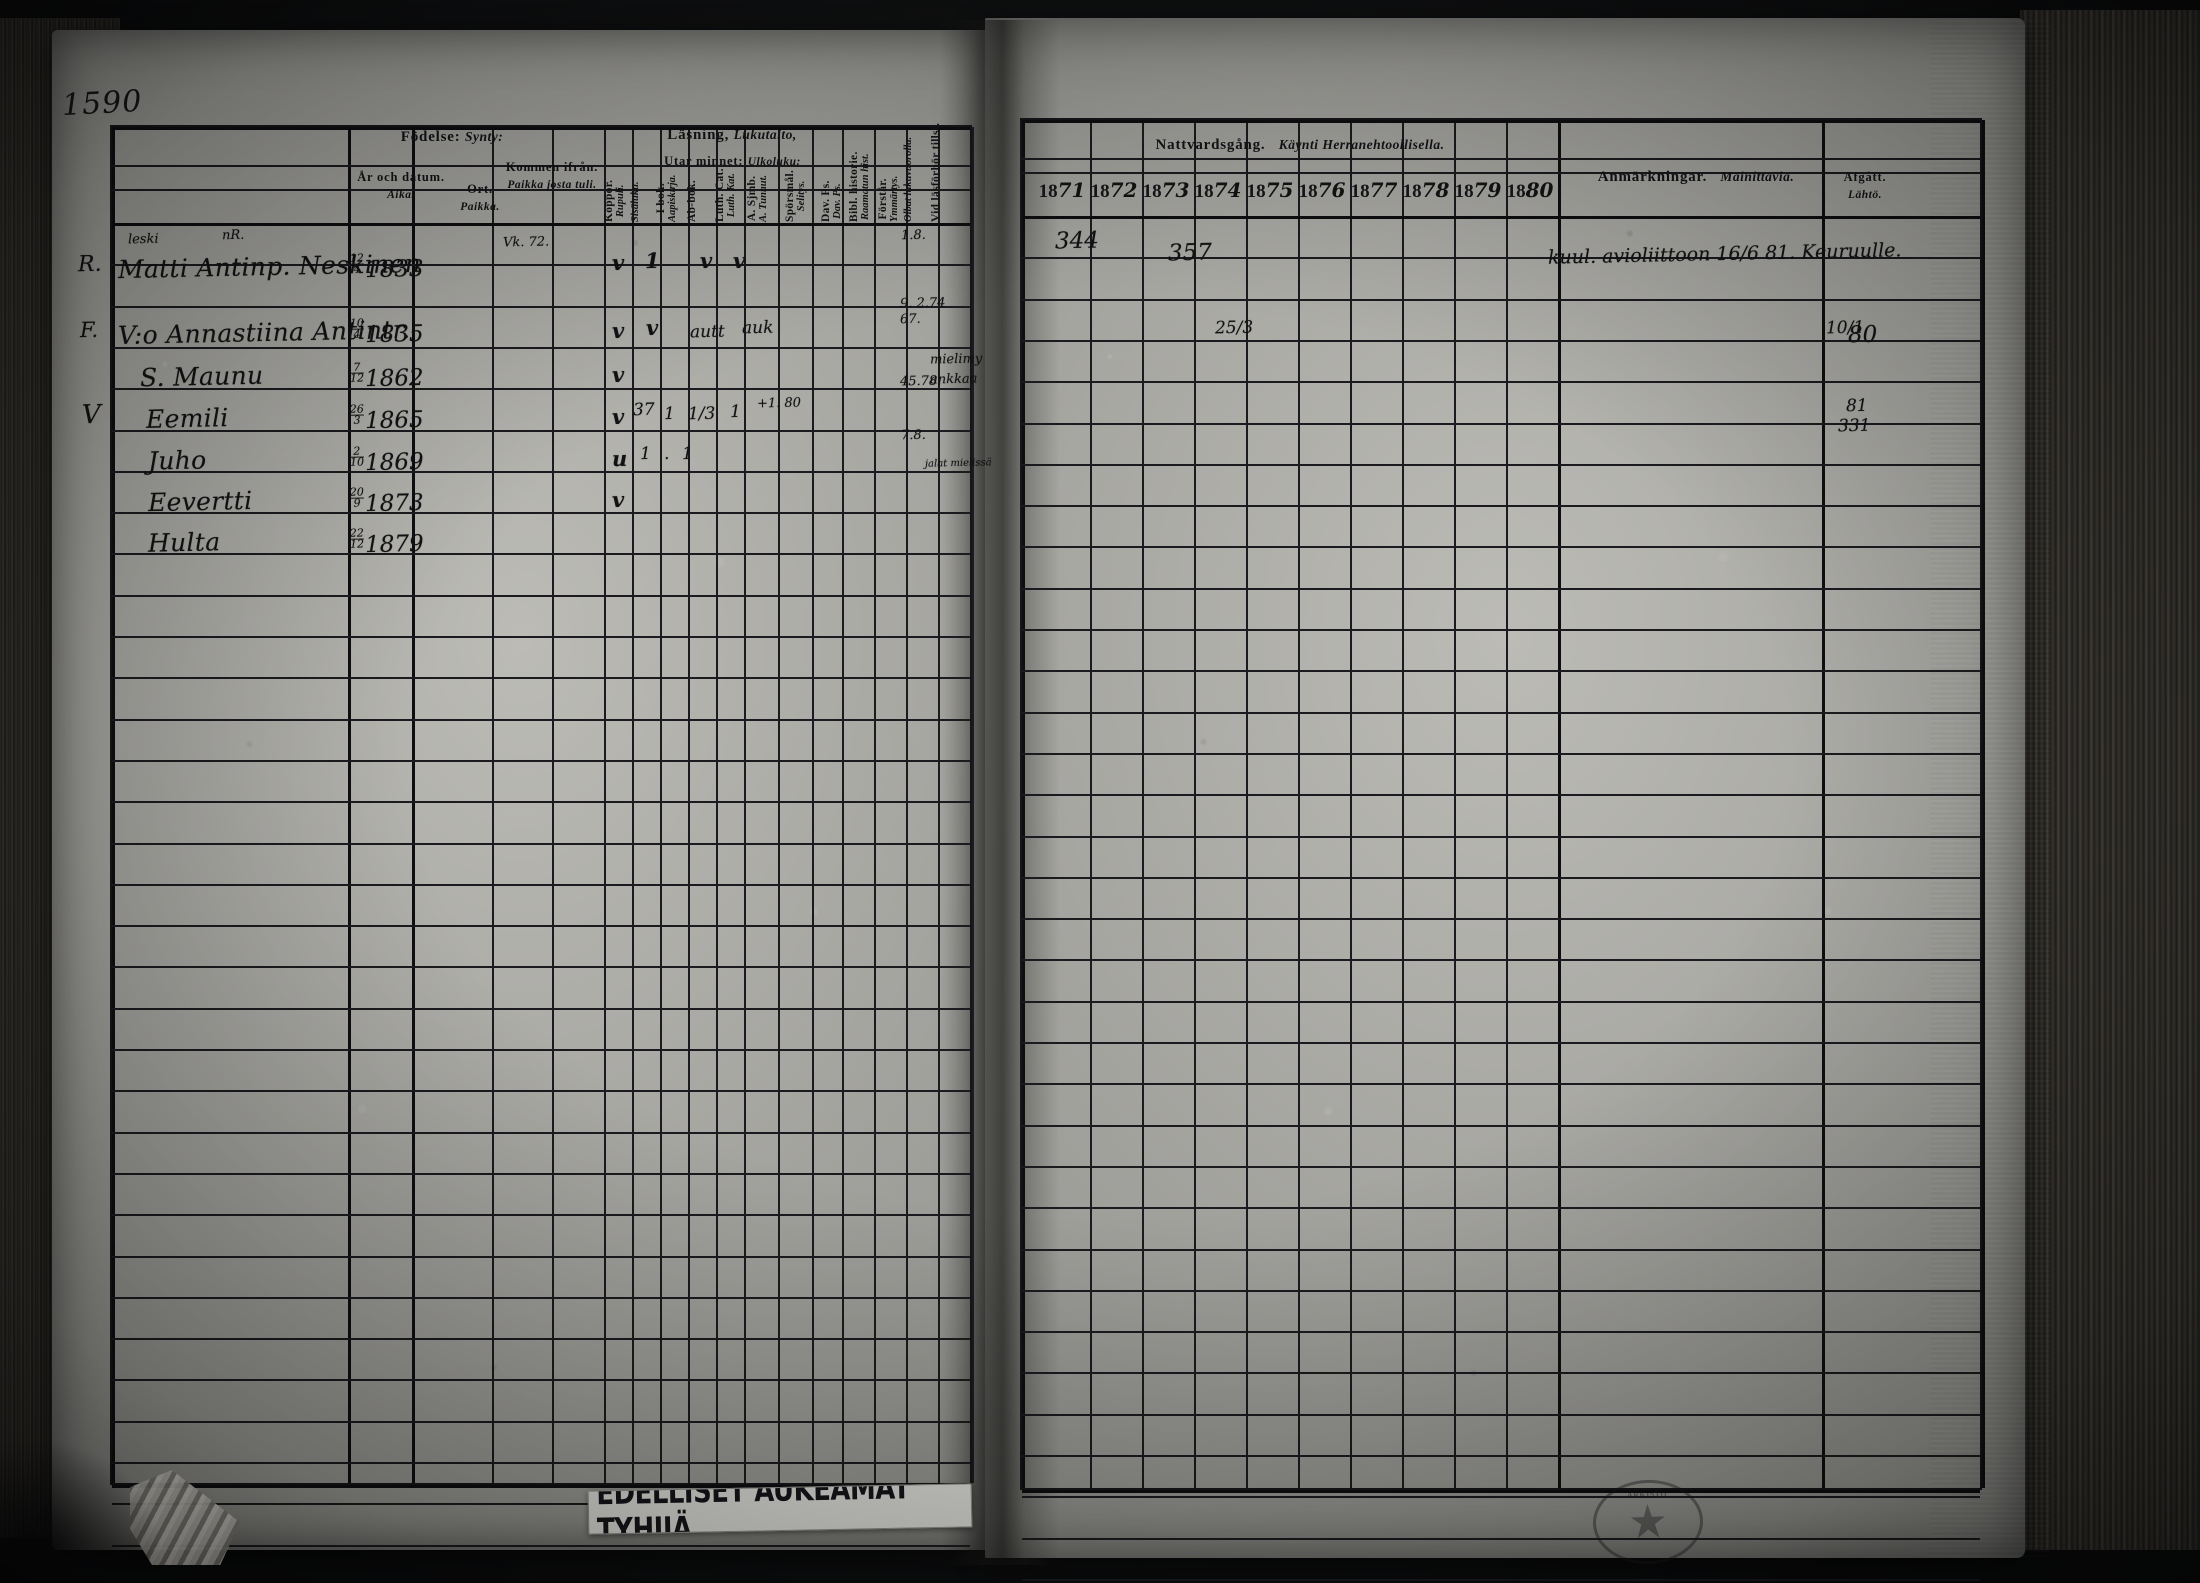 The height and width of the screenshot is (1583, 2200). I want to click on header-by-heart: Utar minnet: Ulkoluku:, so click(732, 161).